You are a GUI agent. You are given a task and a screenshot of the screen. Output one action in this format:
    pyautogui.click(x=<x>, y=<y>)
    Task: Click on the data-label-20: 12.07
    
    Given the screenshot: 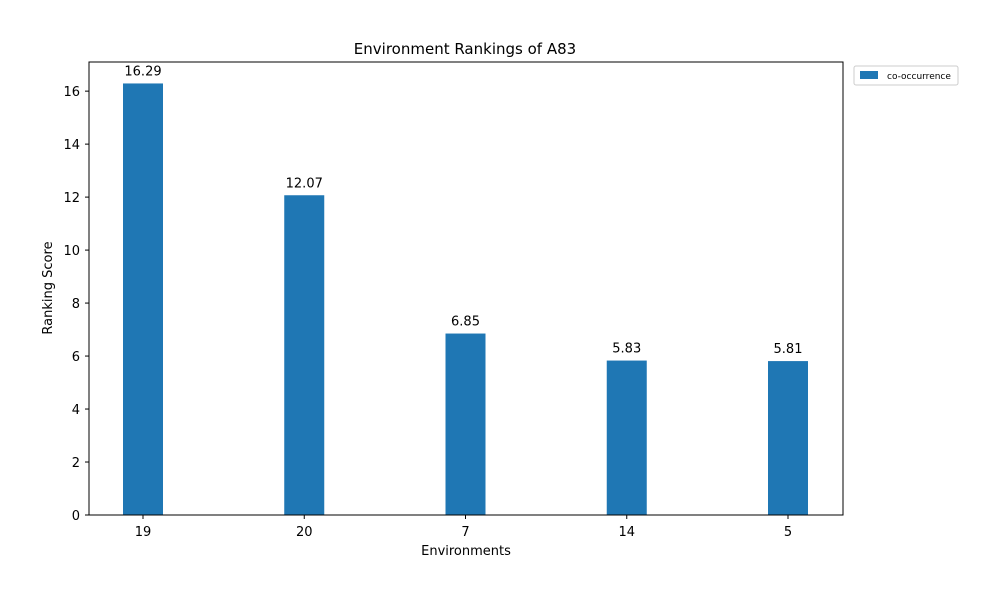 What is the action you would take?
    pyautogui.click(x=304, y=183)
    